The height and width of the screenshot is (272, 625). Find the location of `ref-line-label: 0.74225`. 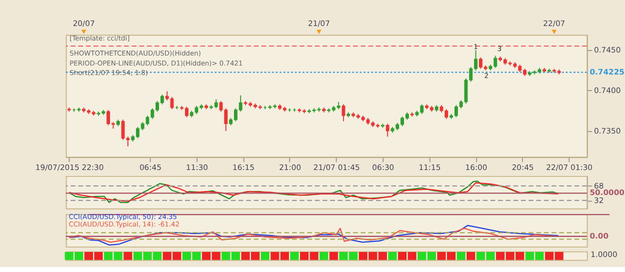

ref-line-label: 0.74225 is located at coordinates (607, 71).